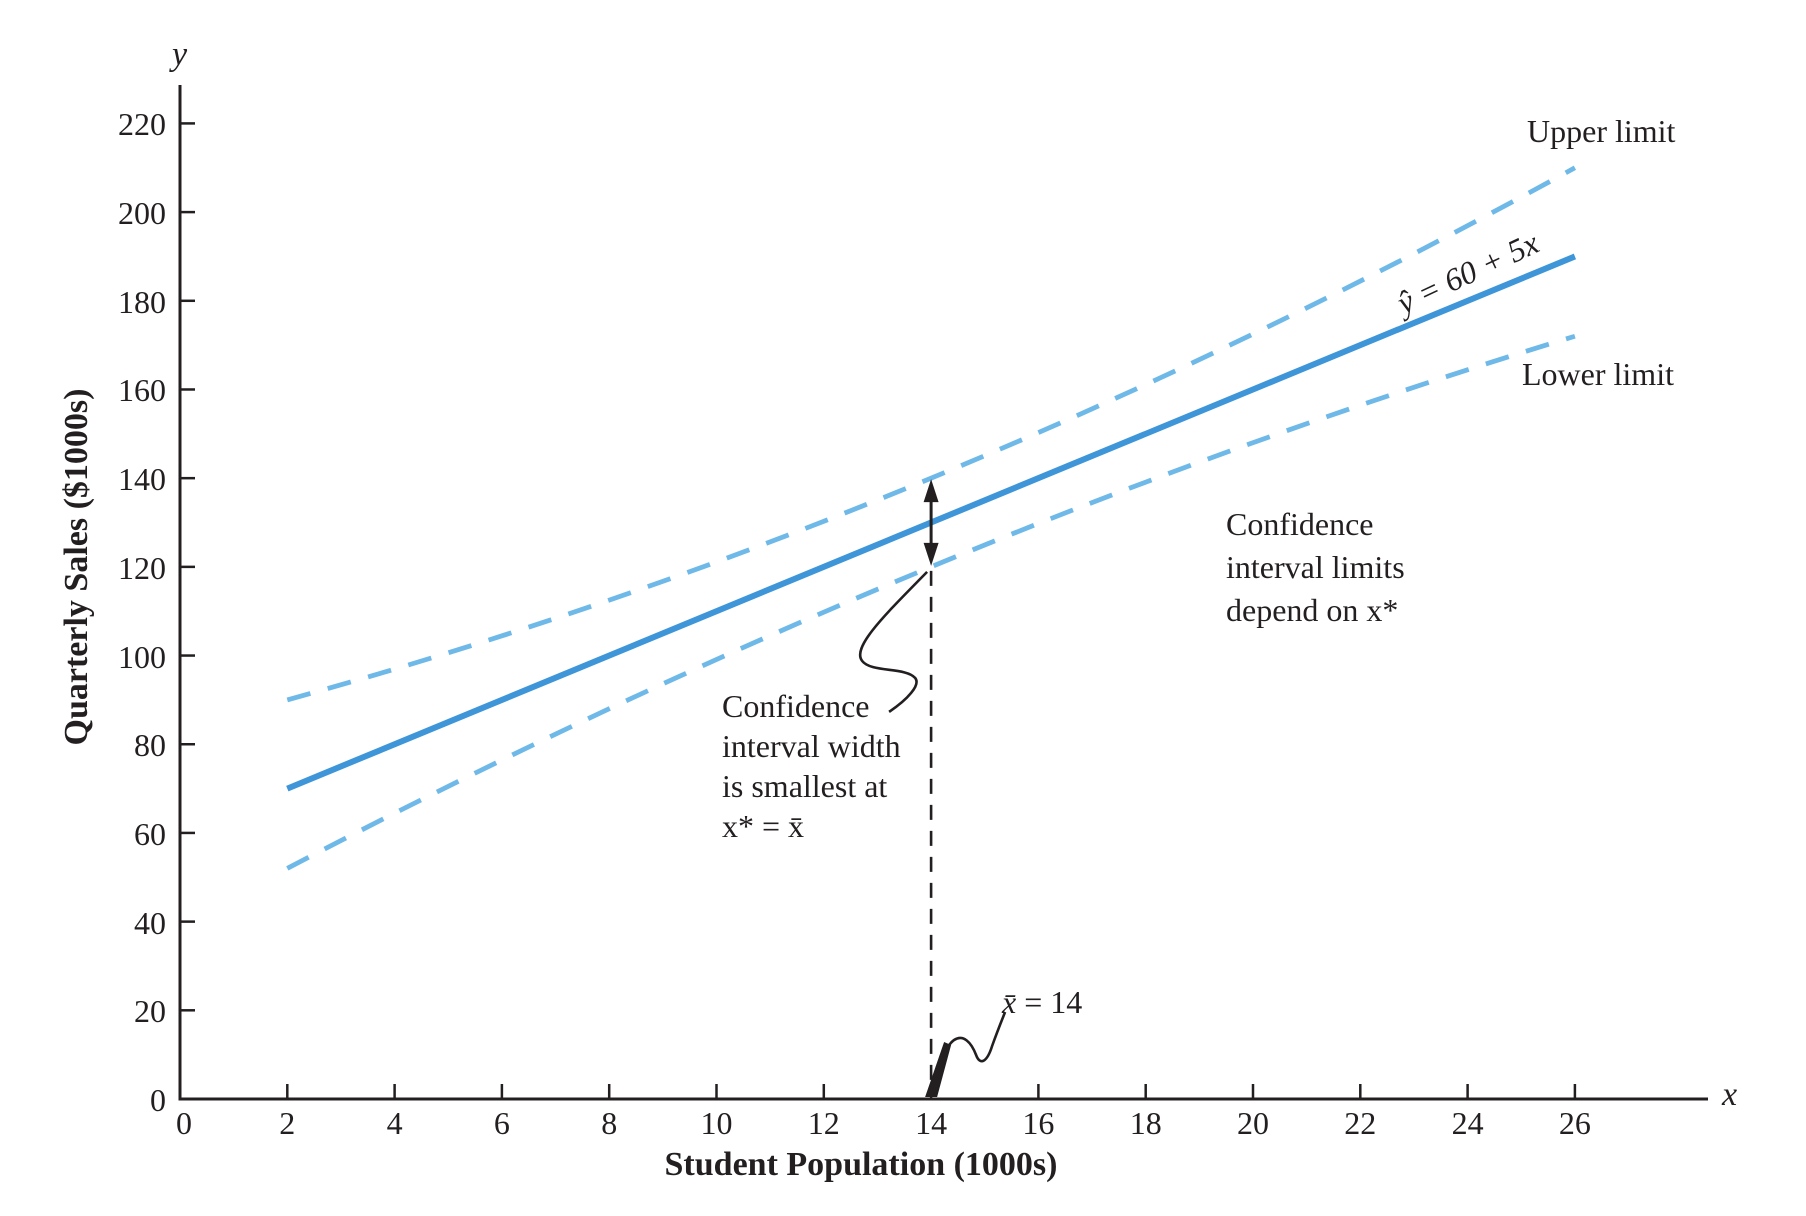 This screenshot has height=1216, width=1806. What do you see at coordinates (287, 1123) in the screenshot?
I see `x-tick-label-2: 2` at bounding box center [287, 1123].